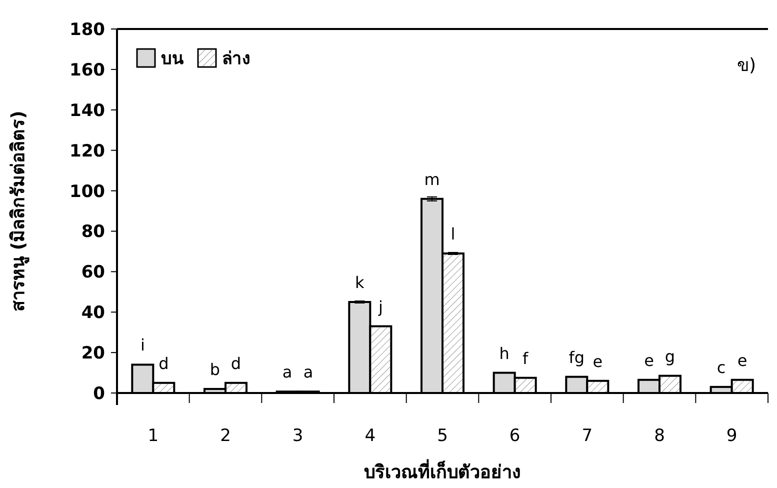 The height and width of the screenshot is (488, 777). I want to click on data-label: k, so click(360, 282).